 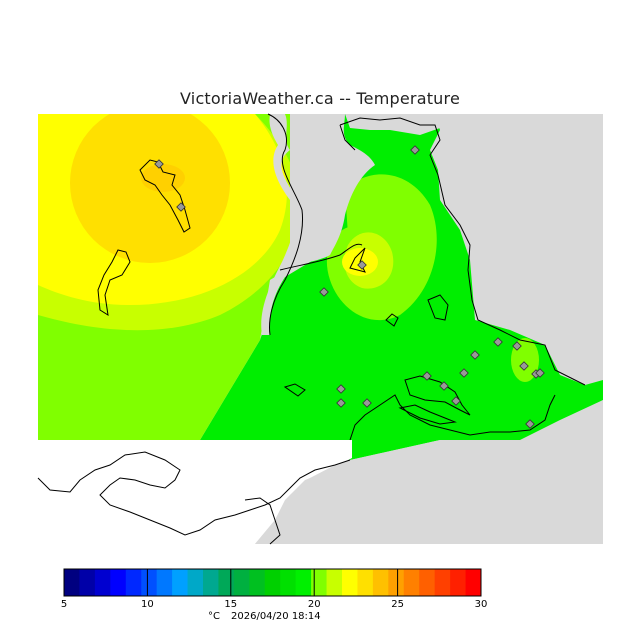 I want to click on saanich-inlet-grey, so click(x=332, y=192).